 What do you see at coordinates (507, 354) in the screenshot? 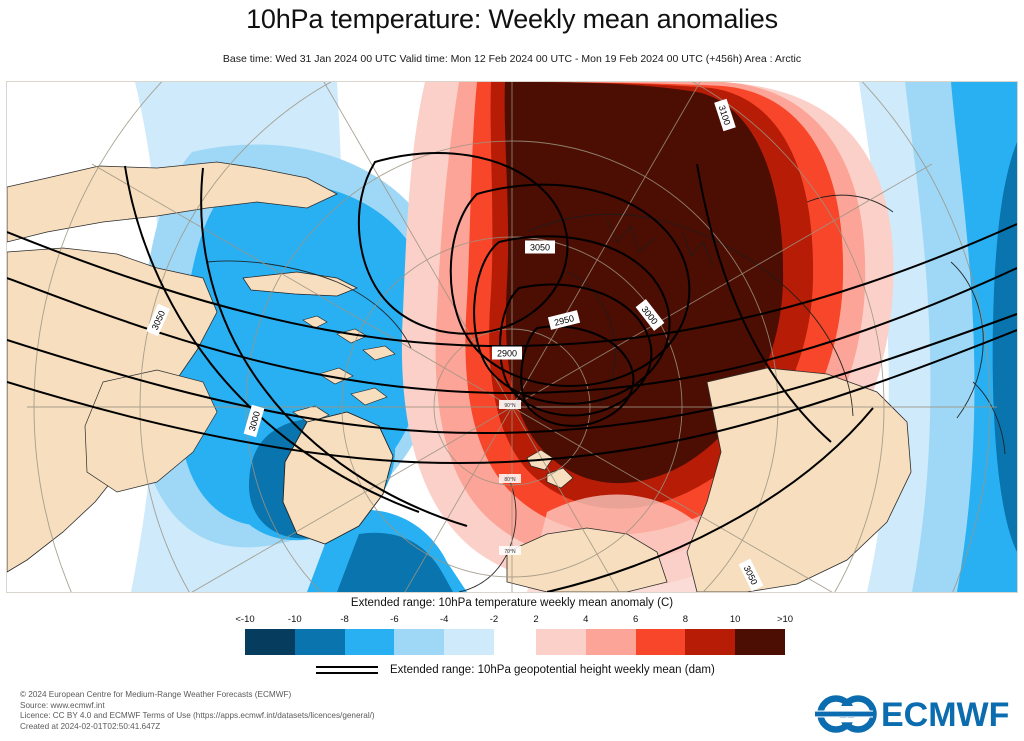
I see `svg-text: 2900` at bounding box center [507, 354].